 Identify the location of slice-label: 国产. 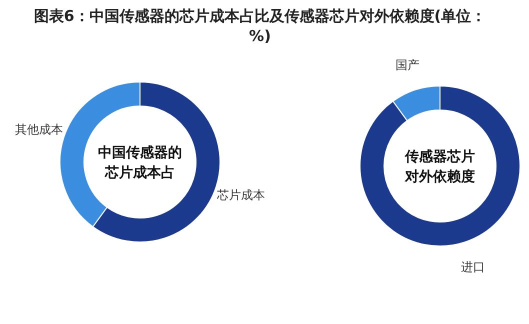
(407, 65).